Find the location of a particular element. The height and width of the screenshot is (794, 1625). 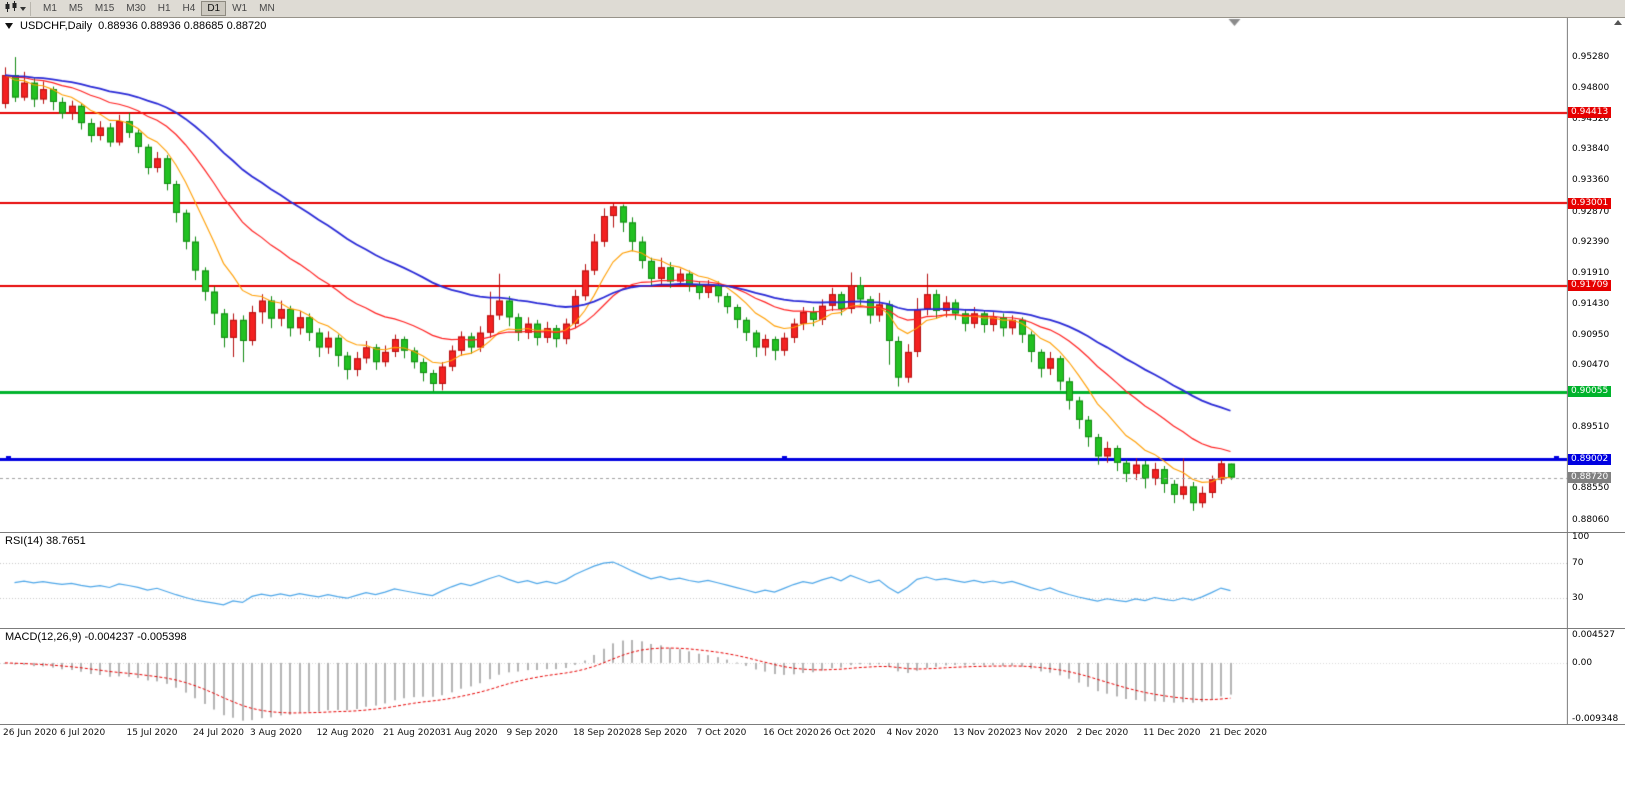

time-axis-label: 13 Nov 2020 is located at coordinates (982, 733).